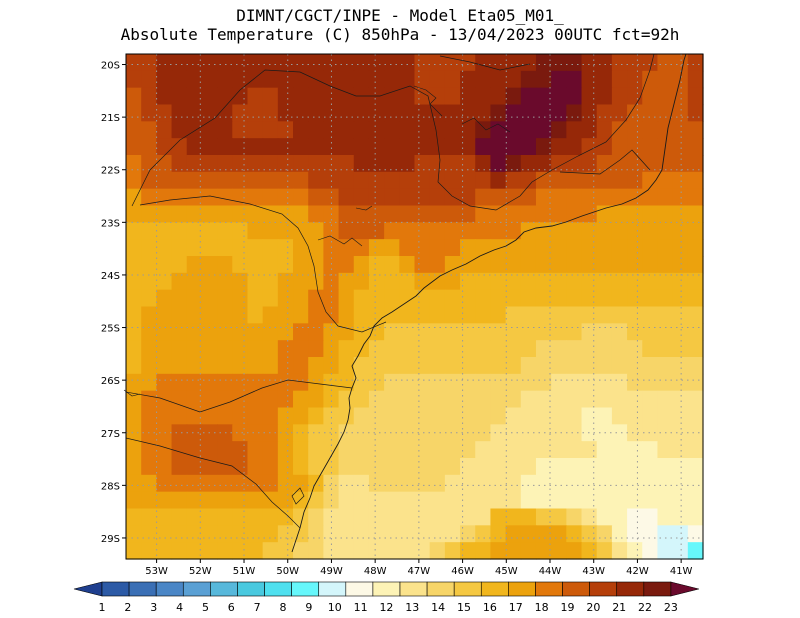 The image size is (800, 618). What do you see at coordinates (156, 571) in the screenshot?
I see `lon-tick-label: 53W` at bounding box center [156, 571].